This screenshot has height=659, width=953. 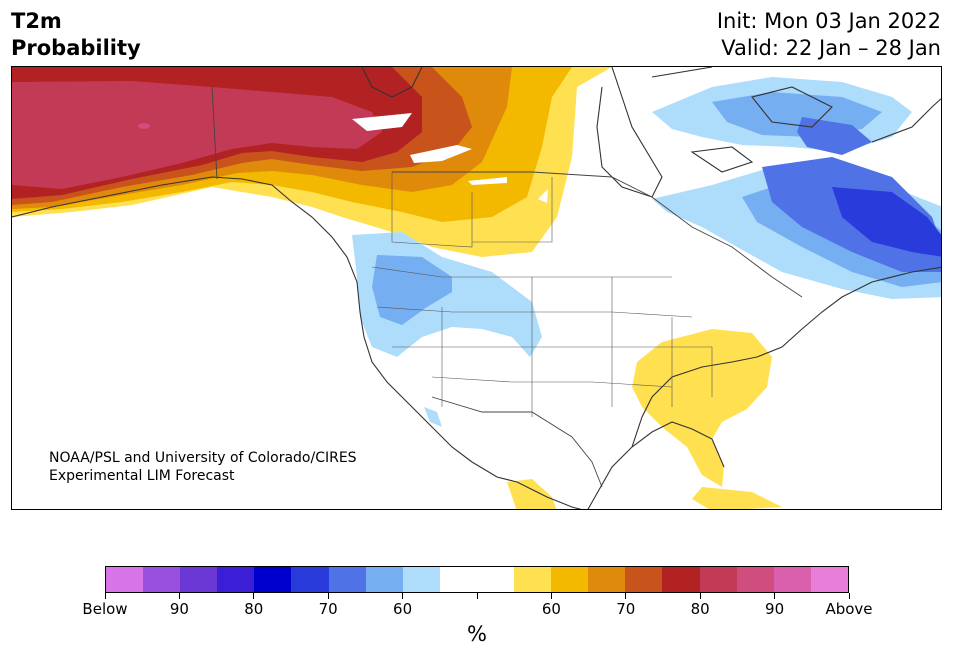 What do you see at coordinates (849, 609) in the screenshot?
I see `colorbar-tick-label: Above` at bounding box center [849, 609].